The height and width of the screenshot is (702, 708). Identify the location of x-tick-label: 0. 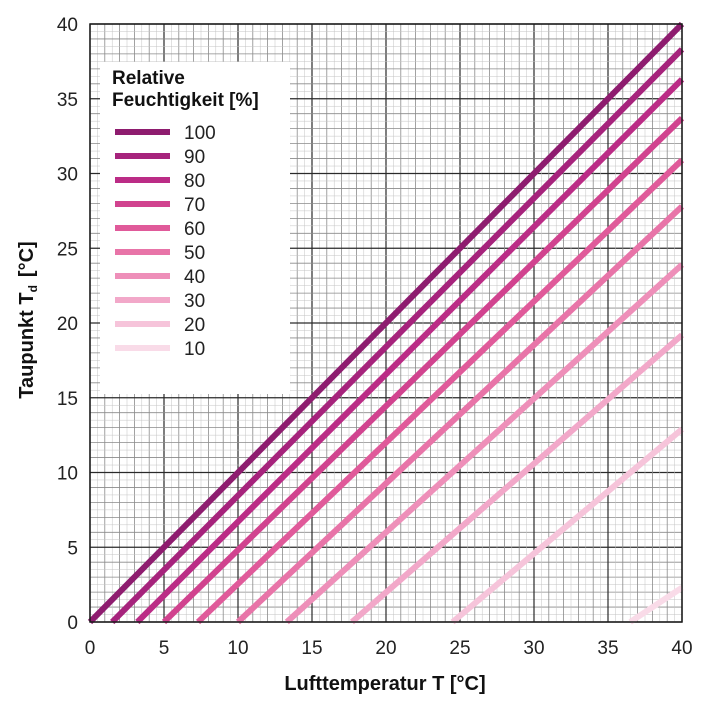
(90, 648).